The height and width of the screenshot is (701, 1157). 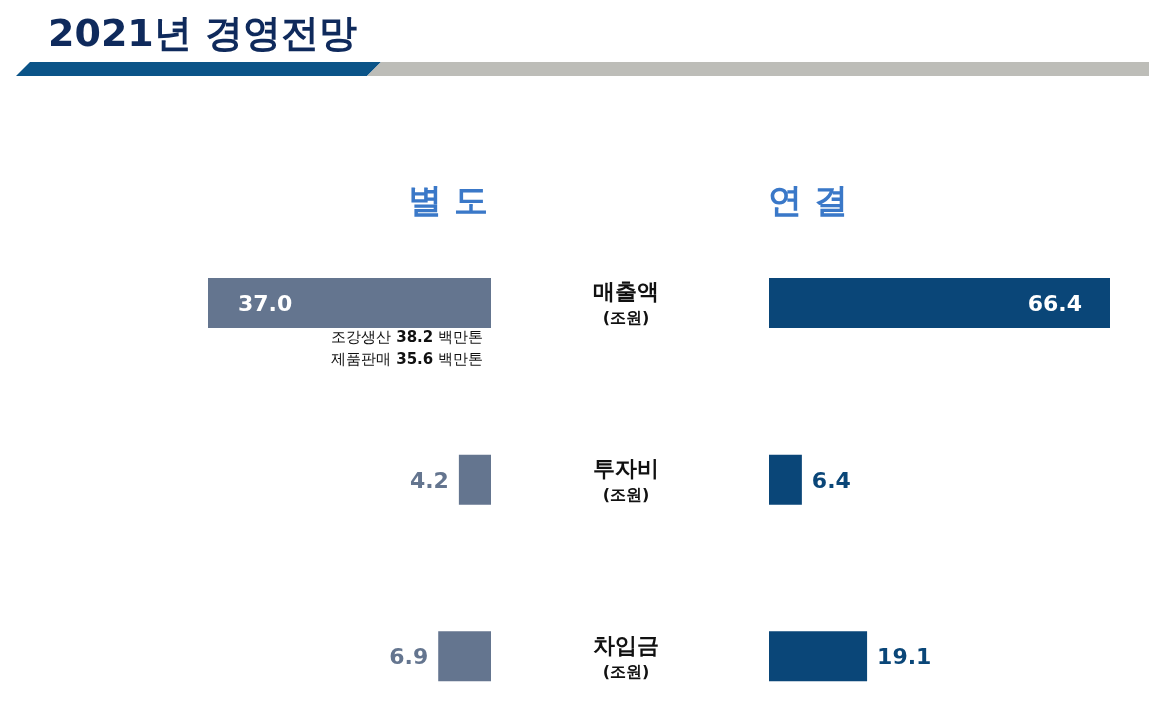 I want to click on data-label: 66.4, so click(x=1054, y=303).